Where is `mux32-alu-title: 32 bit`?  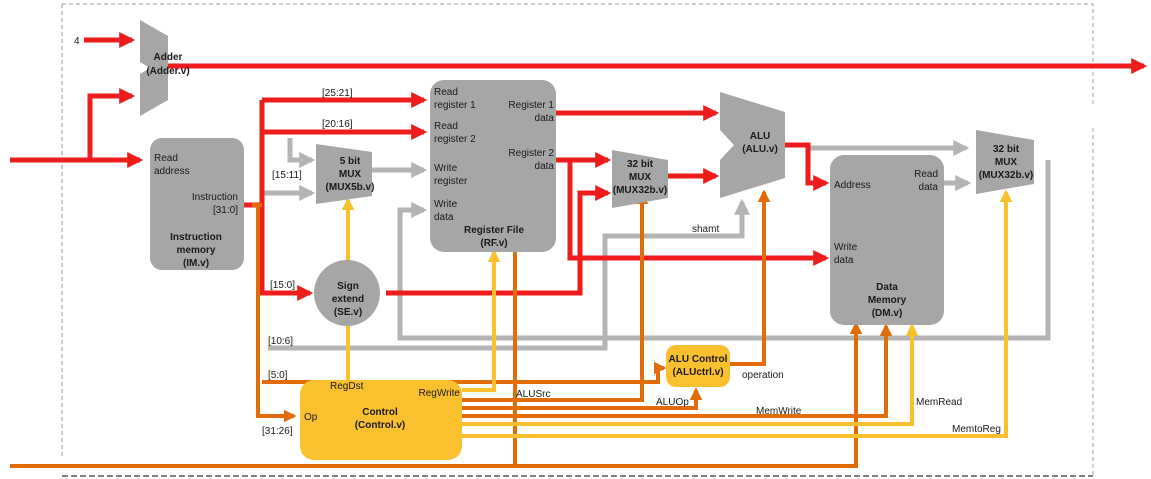
mux32-alu-title: 32 bit is located at coordinates (640, 164).